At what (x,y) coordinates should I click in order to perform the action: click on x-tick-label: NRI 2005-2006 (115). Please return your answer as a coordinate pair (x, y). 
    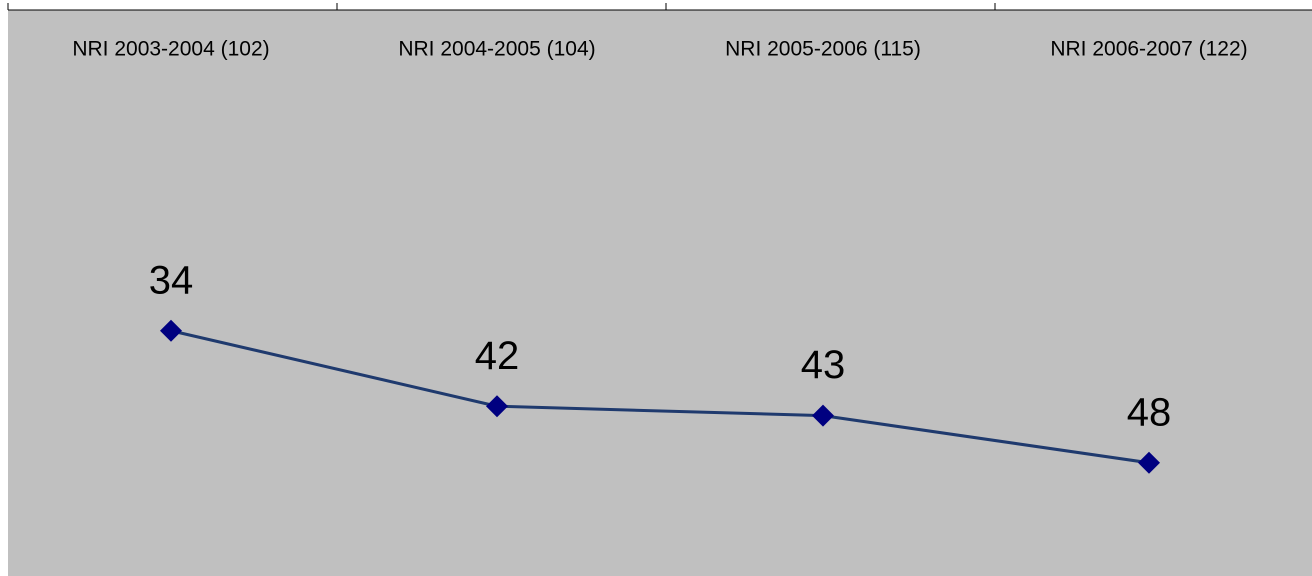
    Looking at the image, I should click on (823, 49).